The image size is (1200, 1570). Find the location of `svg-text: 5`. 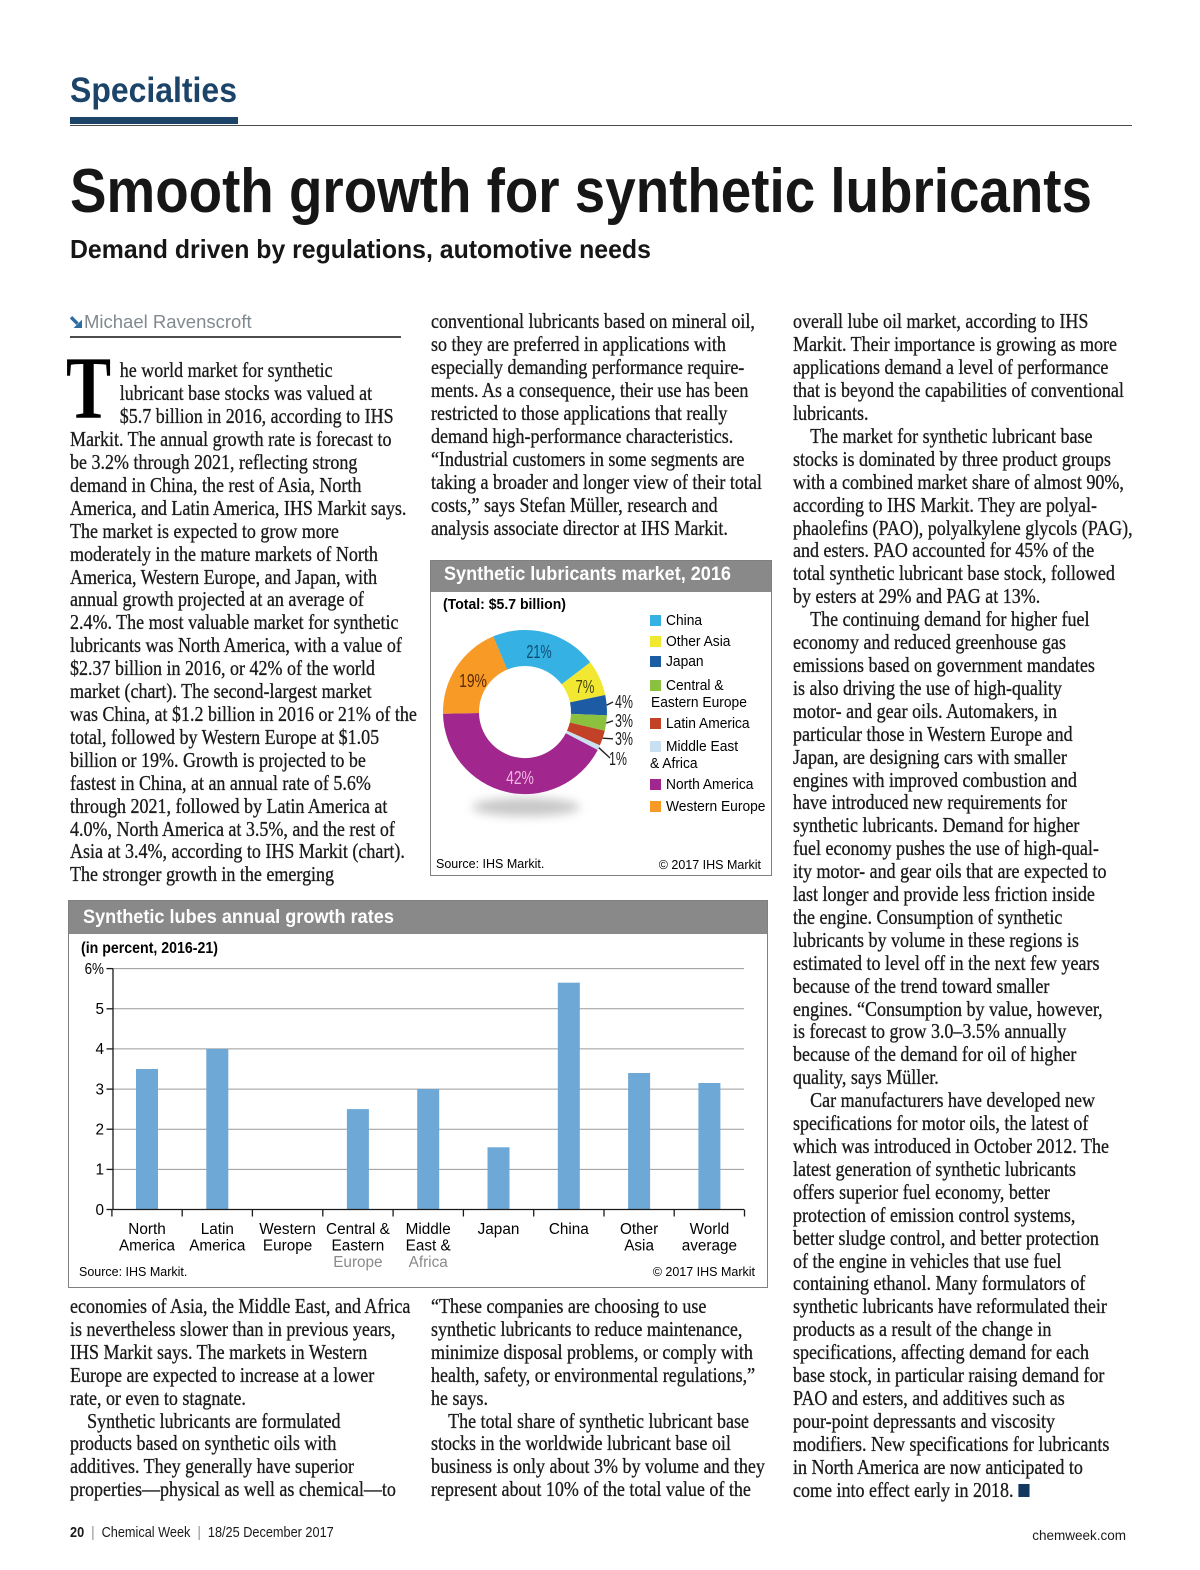

svg-text: 5 is located at coordinates (99, 1009).